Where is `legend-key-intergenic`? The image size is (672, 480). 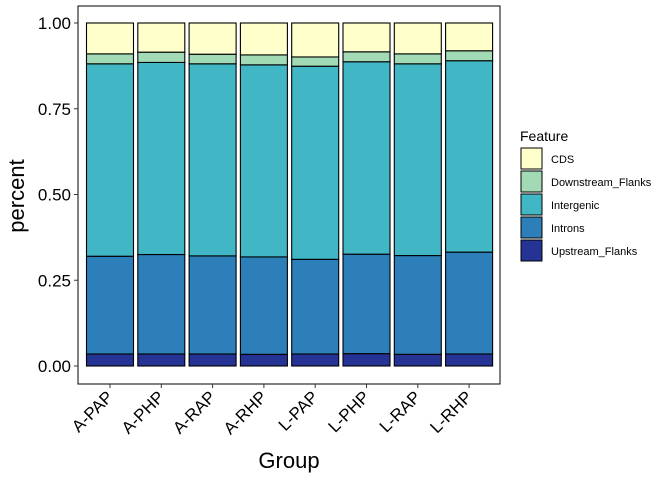
legend-key-intergenic is located at coordinates (531, 204).